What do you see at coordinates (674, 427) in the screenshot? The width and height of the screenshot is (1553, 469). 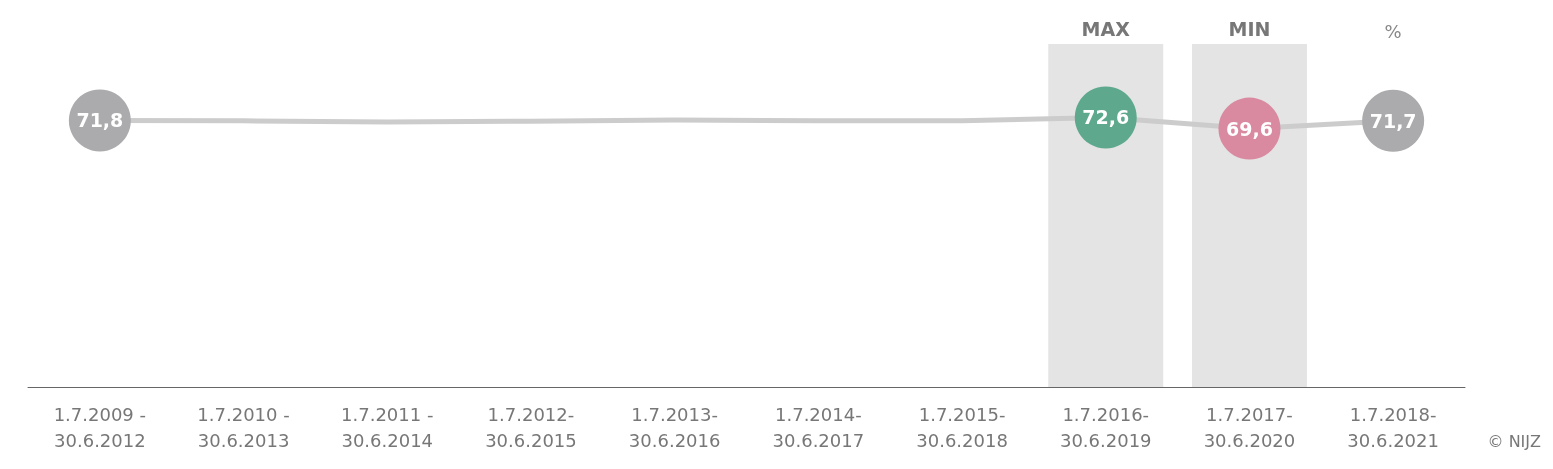 I see `x-tick-label: 1.7.2013- 30.6.2016` at bounding box center [674, 427].